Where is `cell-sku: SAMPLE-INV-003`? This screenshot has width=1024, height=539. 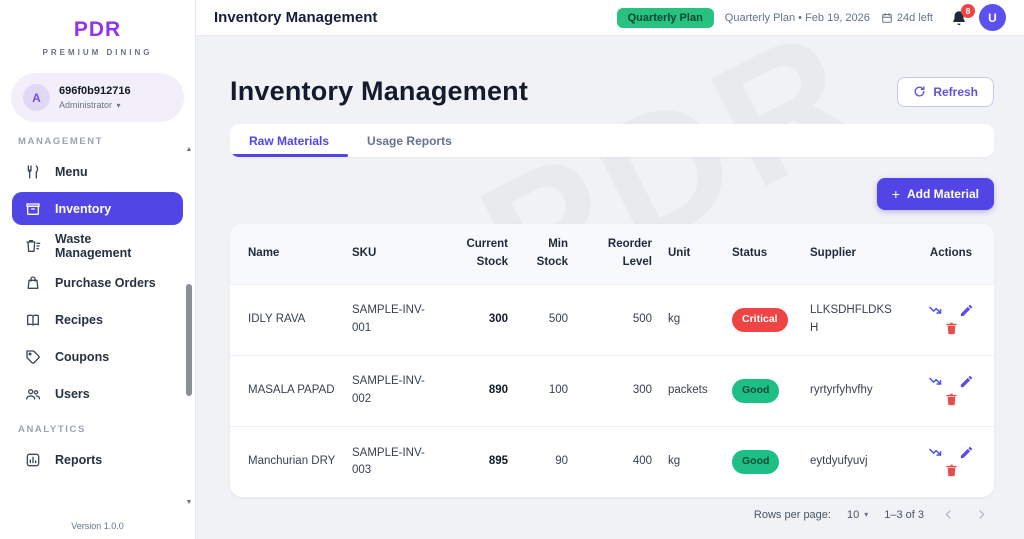 cell-sku: SAMPLE-INV-003 is located at coordinates (388, 461).